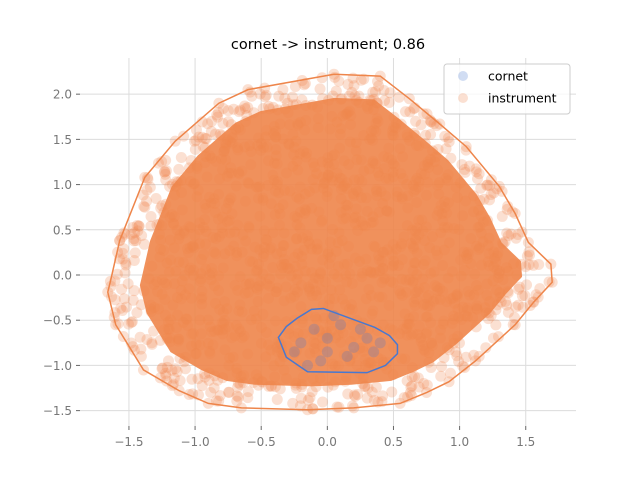  Describe the element at coordinates (338, 340) in the screenshot. I see `cornet-hull` at that location.